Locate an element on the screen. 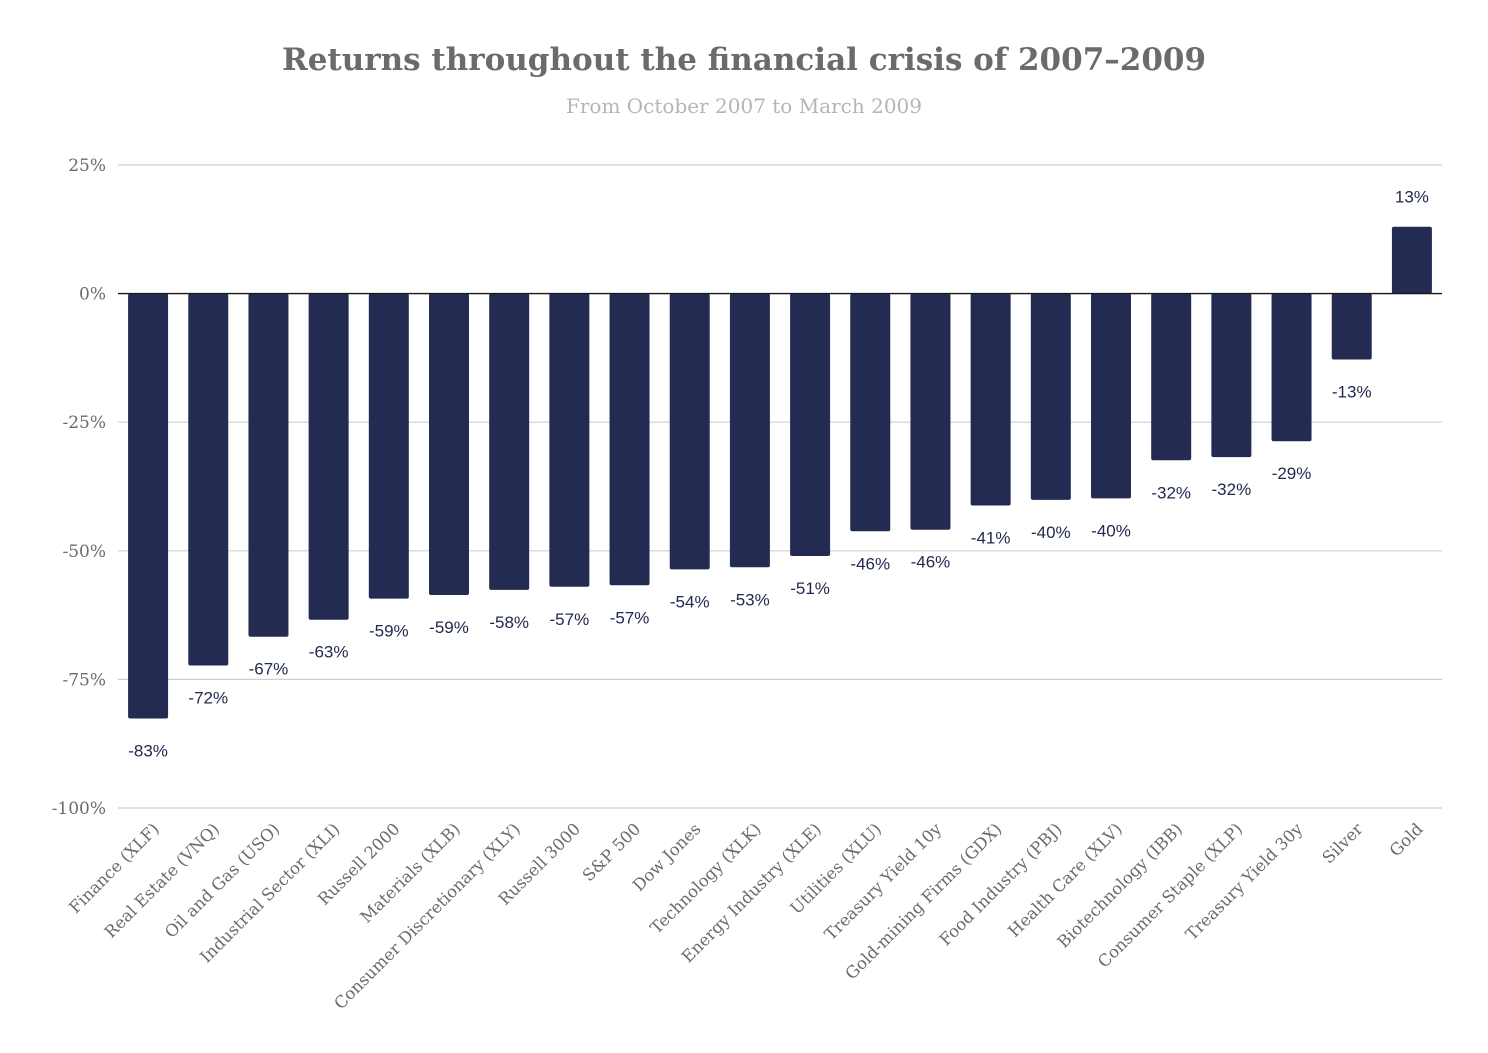 This screenshot has height=1053, width=1488. x-category-label: Technology (XLK) is located at coordinates (706, 878).